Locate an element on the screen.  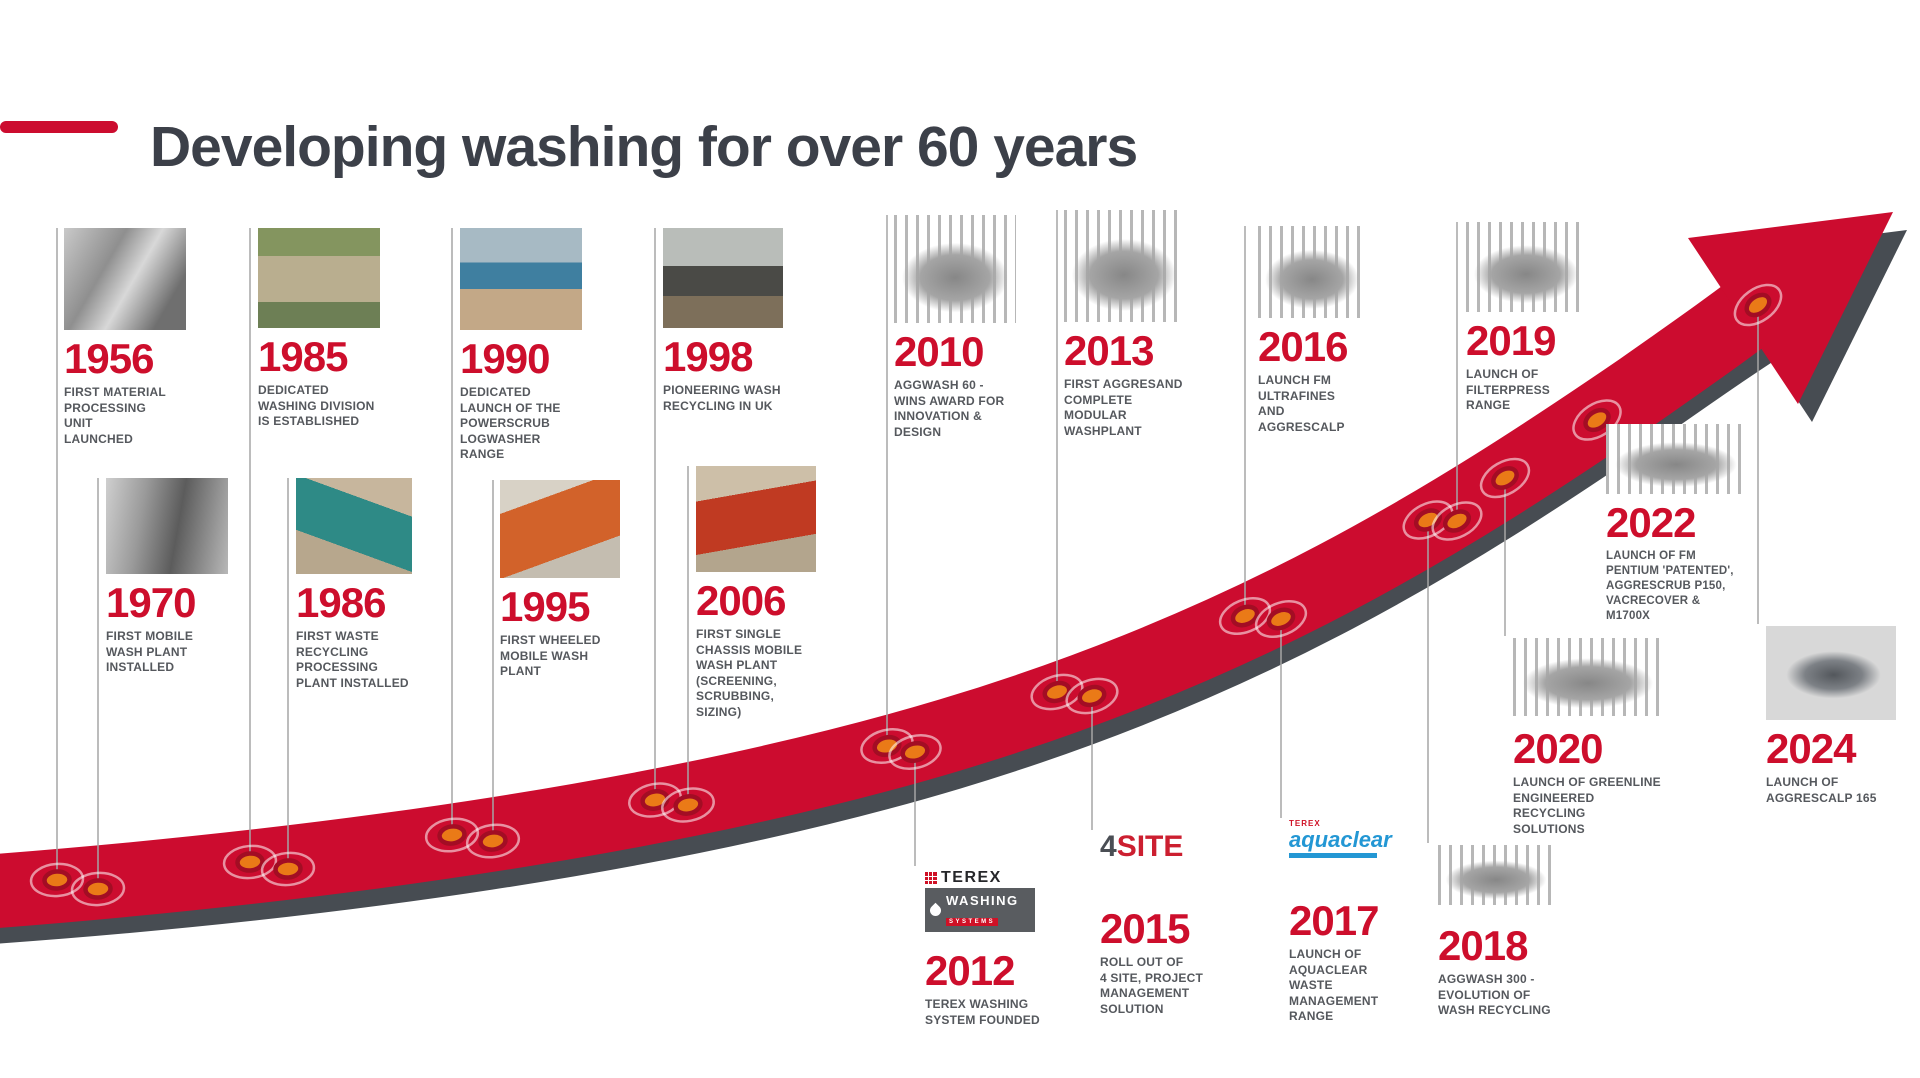
page-title: Developing washing for over 60 years is located at coordinates (644, 147).